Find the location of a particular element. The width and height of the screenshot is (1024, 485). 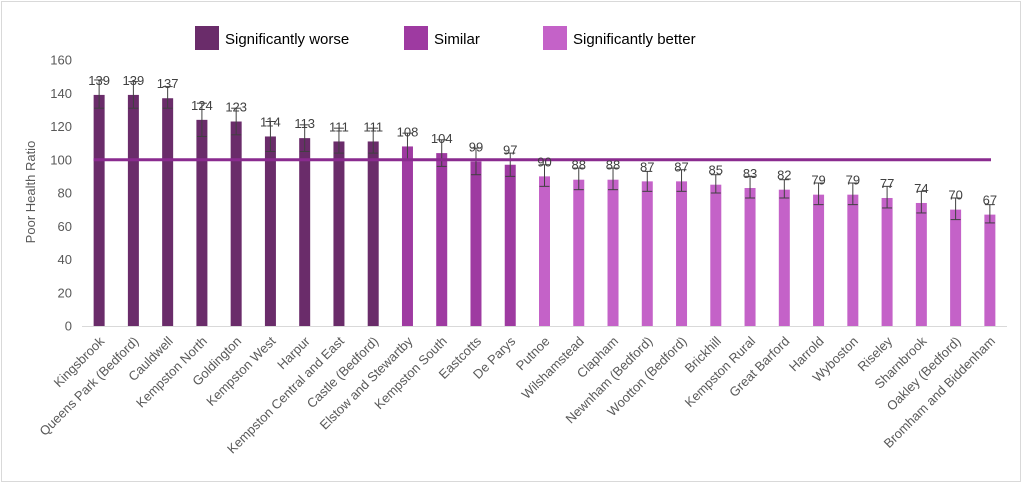

data-label: 137 is located at coordinates (168, 83).